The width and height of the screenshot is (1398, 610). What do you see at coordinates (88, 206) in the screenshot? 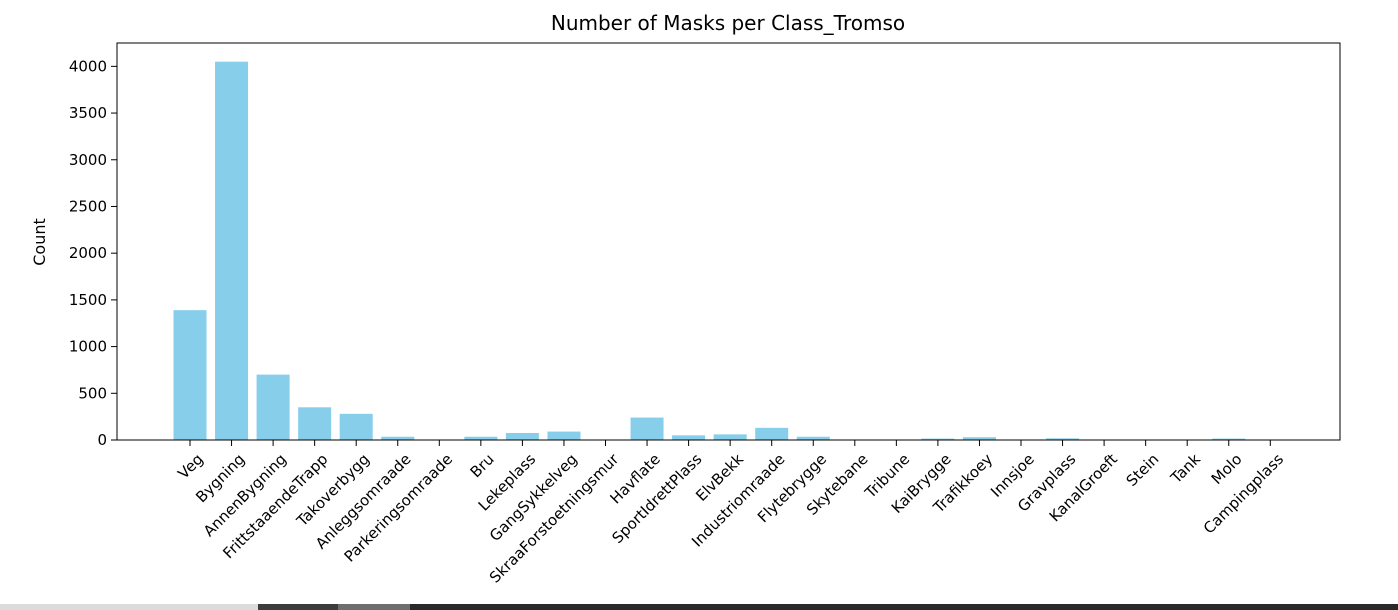
I see `y-tick-label: 2500` at bounding box center [88, 206].